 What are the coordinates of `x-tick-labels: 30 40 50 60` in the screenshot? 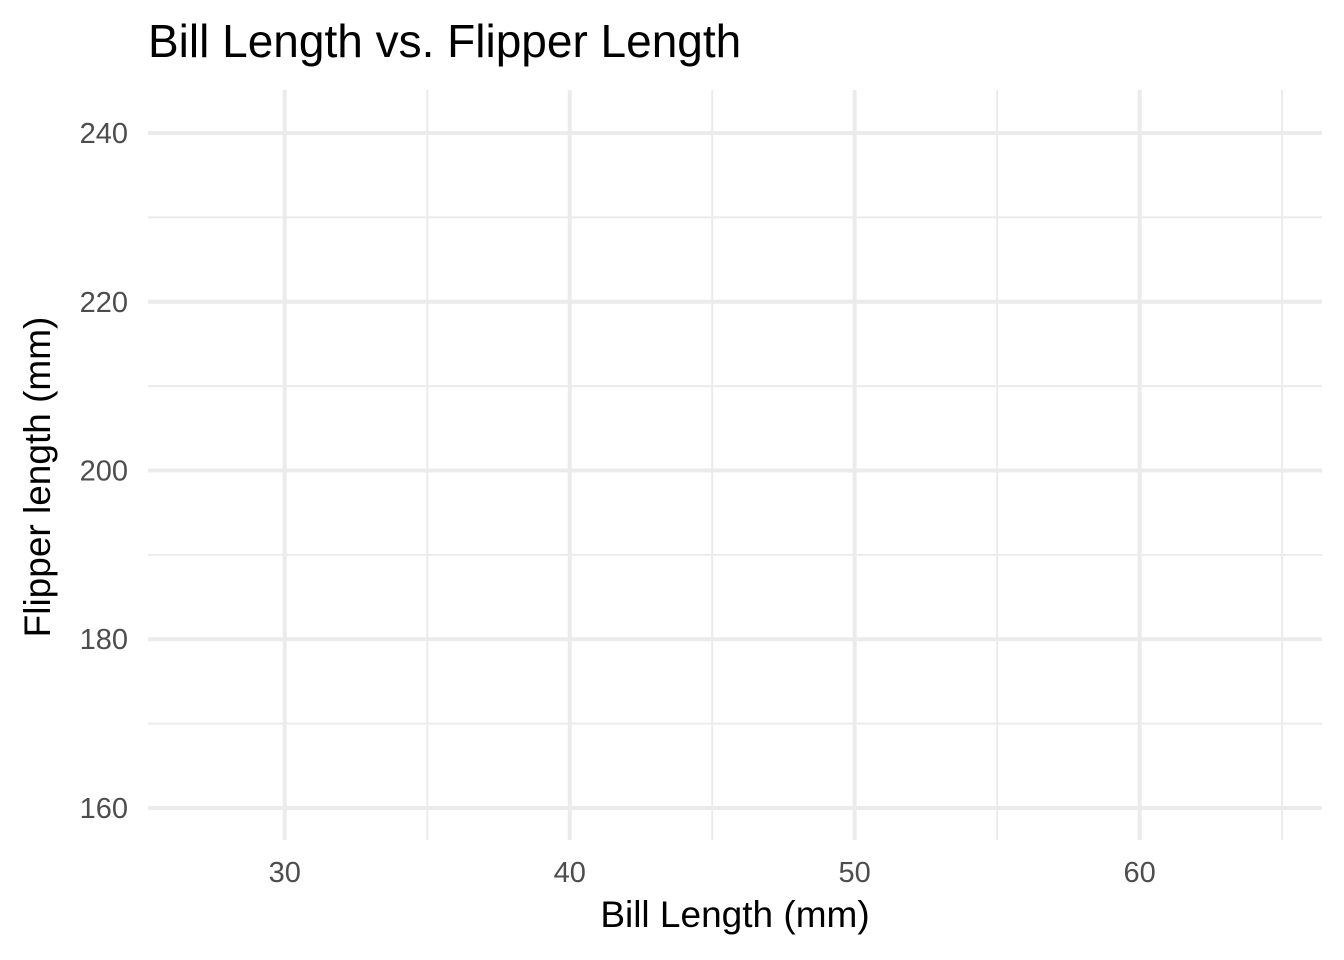 It's located at (712, 873).